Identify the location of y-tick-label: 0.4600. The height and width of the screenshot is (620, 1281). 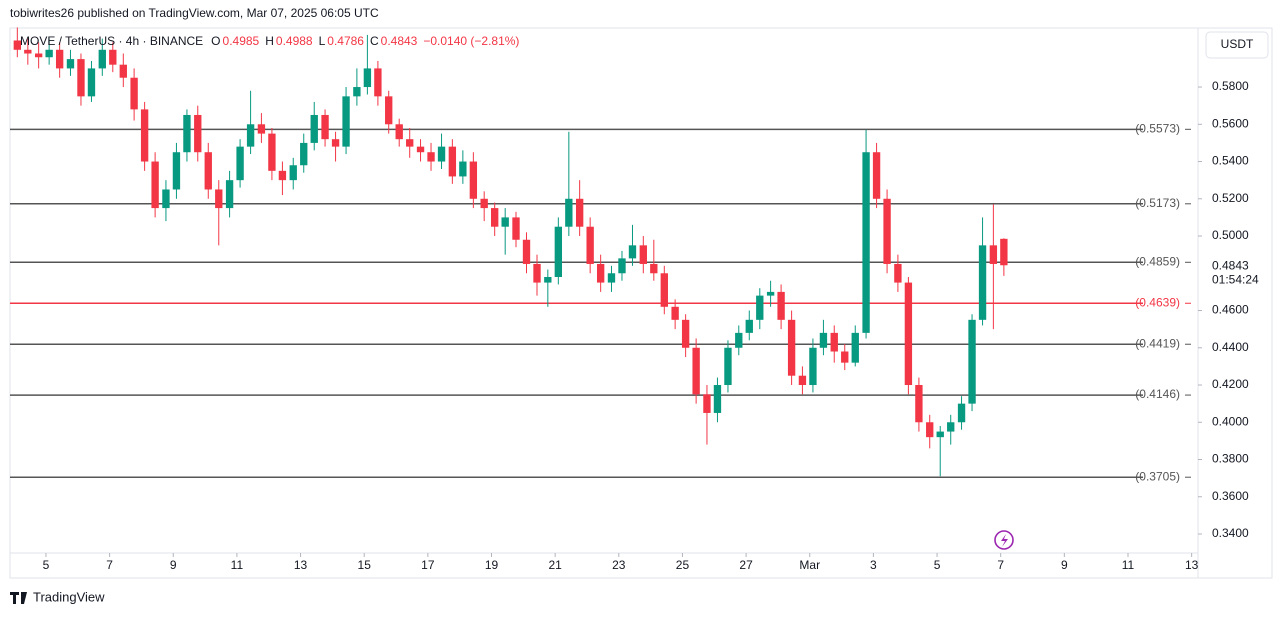
(1230, 310).